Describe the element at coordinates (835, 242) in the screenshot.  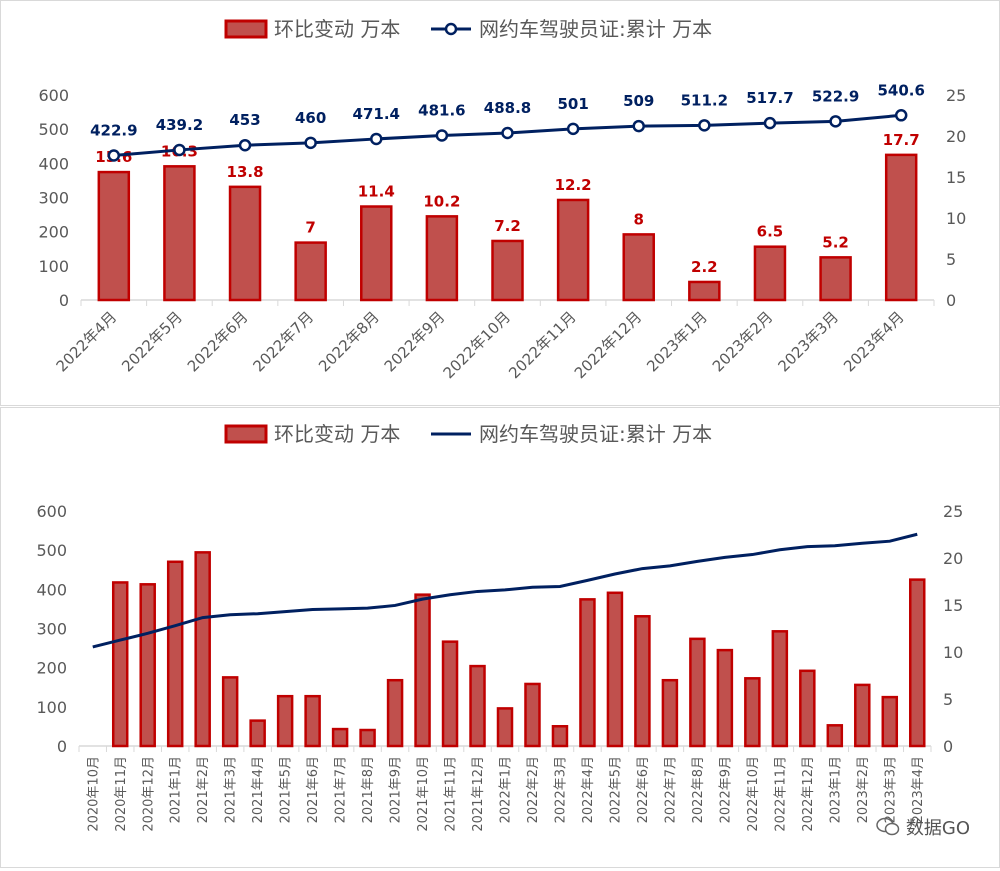
I see `bar-data-label: 5.2` at that location.